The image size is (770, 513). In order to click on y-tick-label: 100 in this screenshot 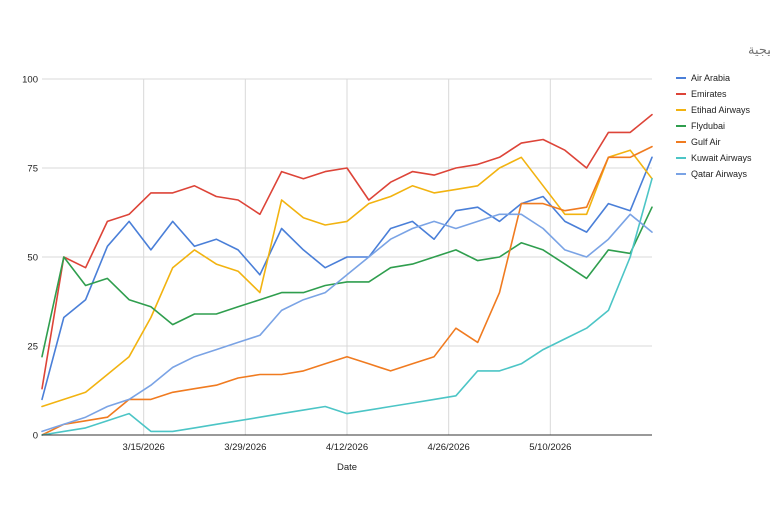, I will do `click(30, 80)`.